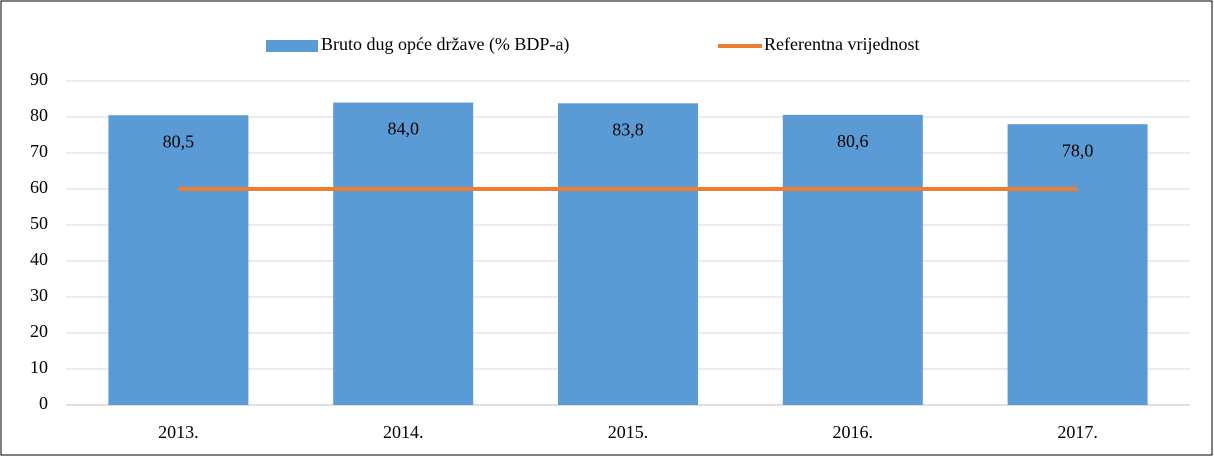 This screenshot has width=1214, height=456. Describe the element at coordinates (292, 46) in the screenshot. I see `legend-swatch` at that location.